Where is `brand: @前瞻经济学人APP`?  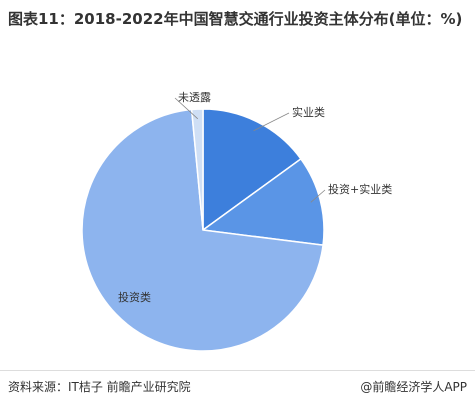 brand: @前瞻经济学人APP is located at coordinates (413, 387).